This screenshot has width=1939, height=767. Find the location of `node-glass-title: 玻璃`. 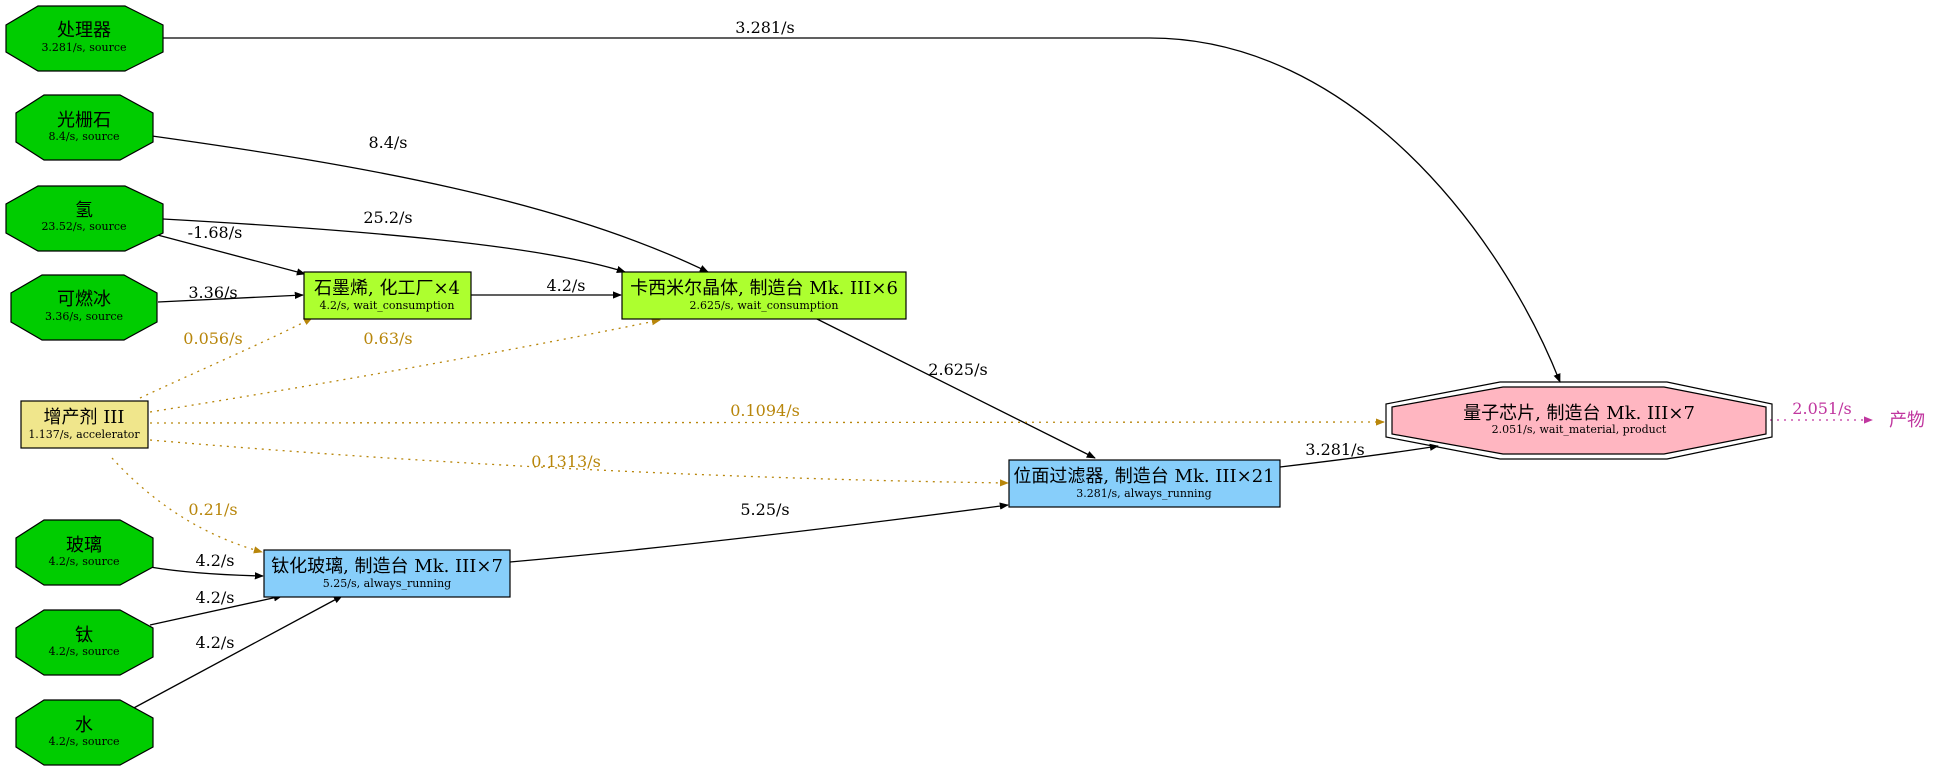

node-glass-title: 玻璃 is located at coordinates (84, 545).